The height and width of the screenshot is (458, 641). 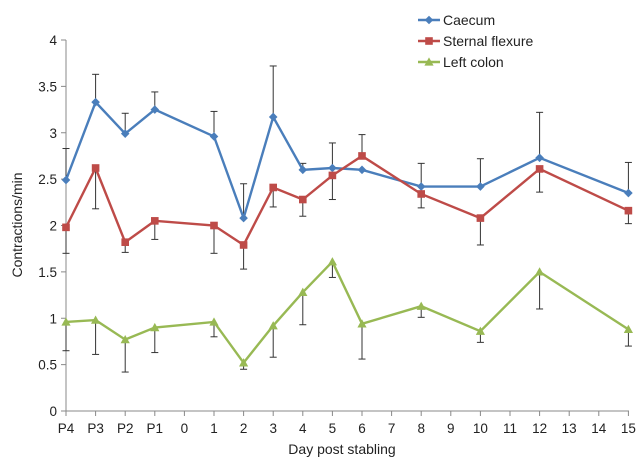 I want to click on y-tick-label: 0.5, so click(x=47, y=365).